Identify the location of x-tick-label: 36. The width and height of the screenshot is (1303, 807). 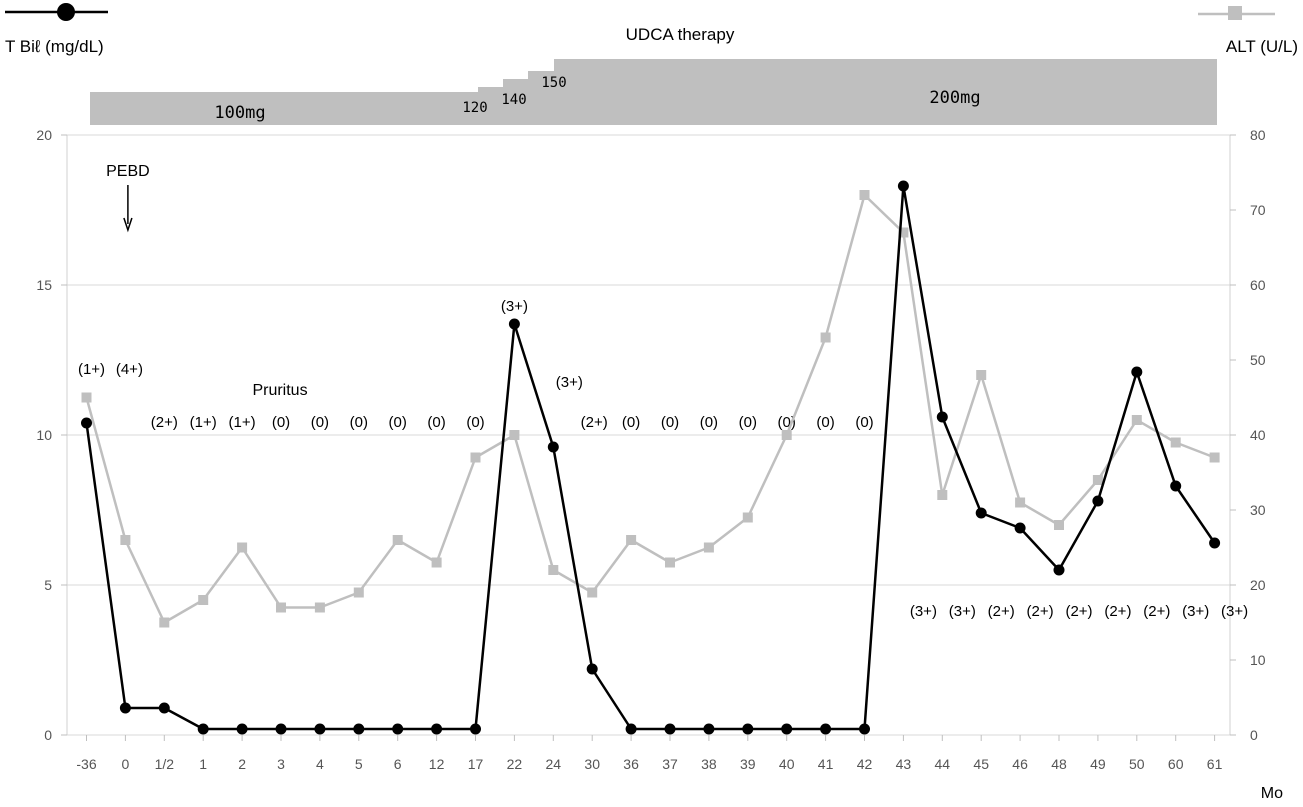
(631, 764).